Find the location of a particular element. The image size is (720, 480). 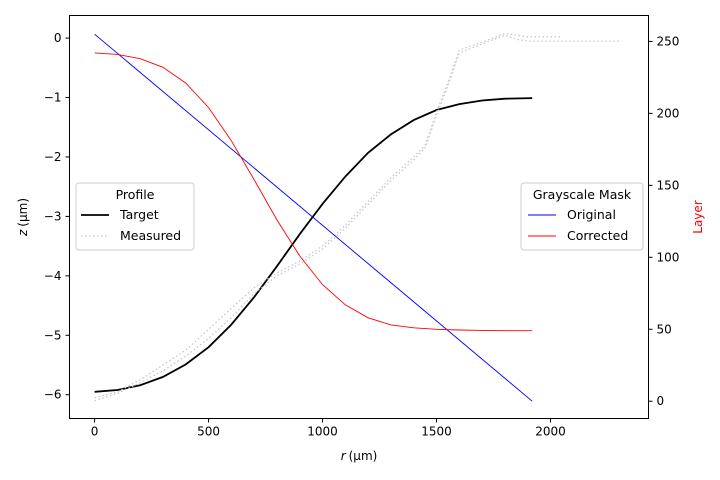

x-tick-label: 1500 is located at coordinates (436, 432).